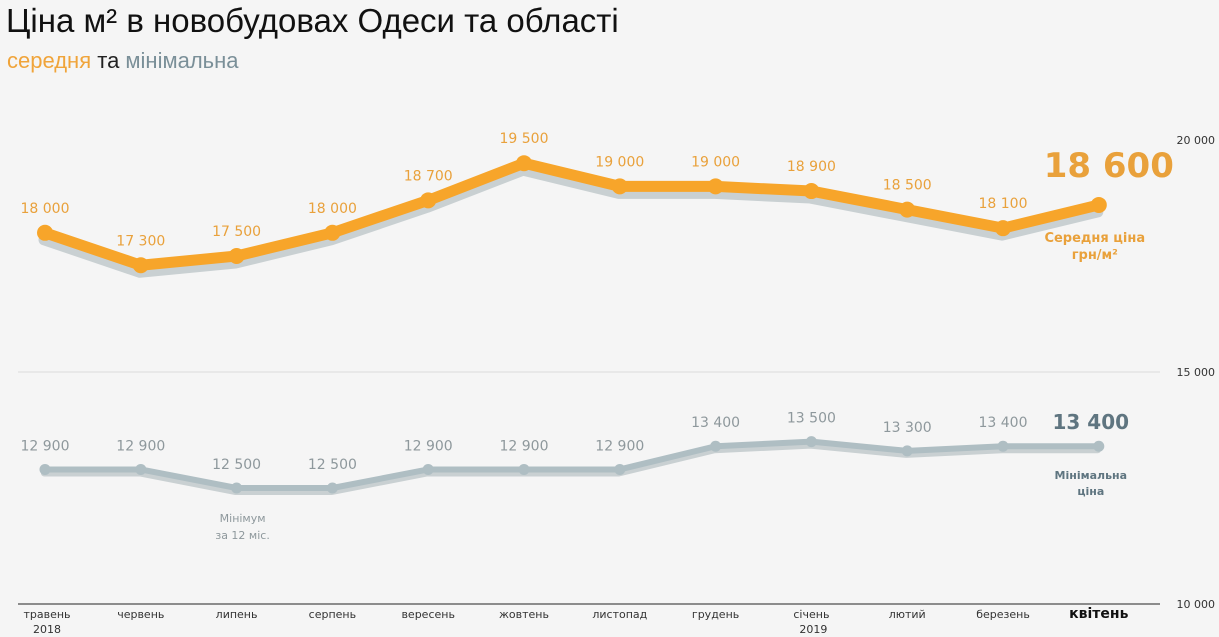 Image resolution: width=1219 pixels, height=637 pixels. What do you see at coordinates (1098, 614) in the screenshot?
I see `x-tick-label: квітень` at bounding box center [1098, 614].